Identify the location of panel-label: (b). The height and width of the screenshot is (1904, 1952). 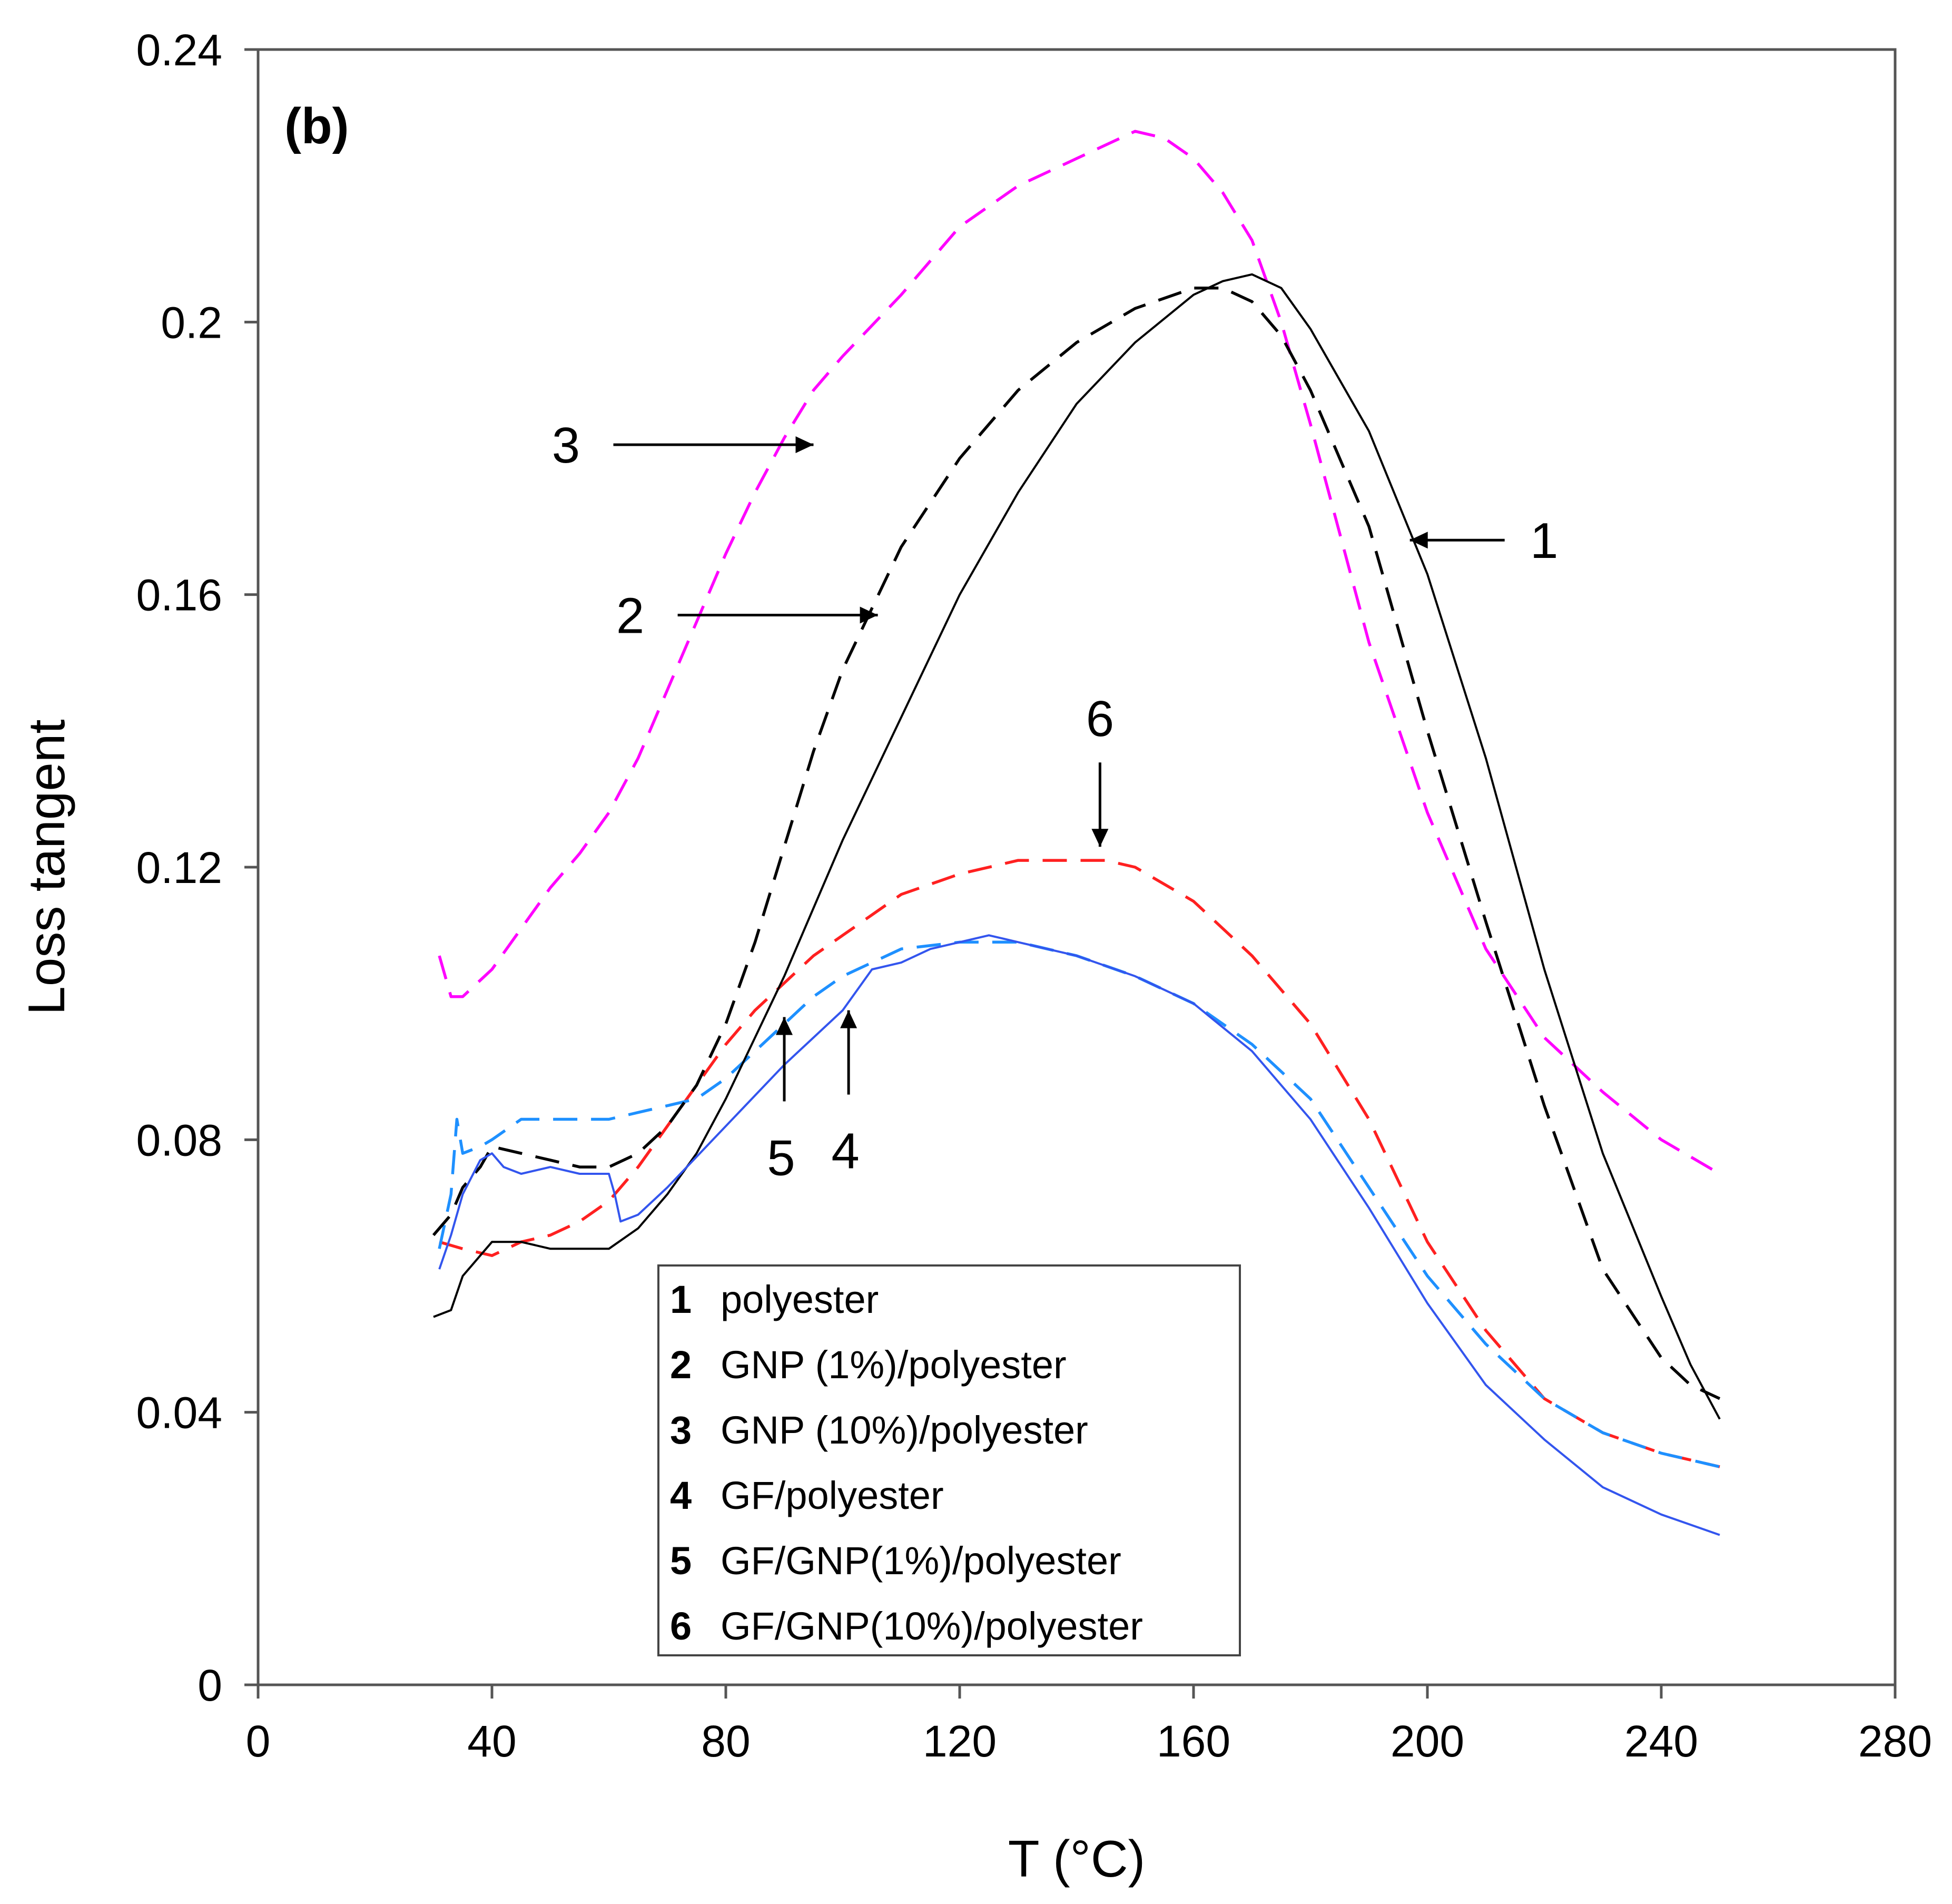
(316, 126).